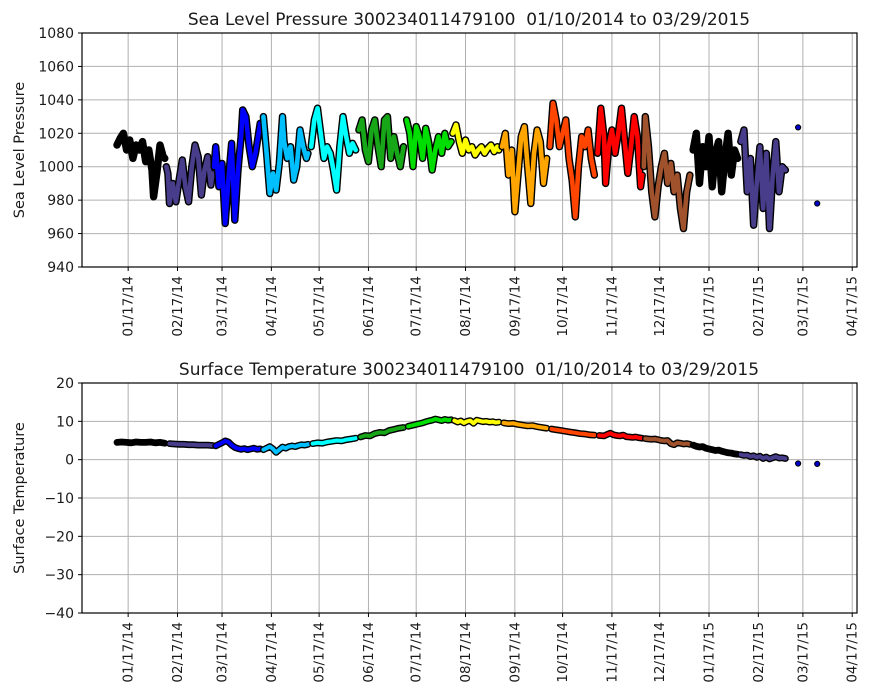  I want to click on y-tick-label: 1040, so click(56, 101).